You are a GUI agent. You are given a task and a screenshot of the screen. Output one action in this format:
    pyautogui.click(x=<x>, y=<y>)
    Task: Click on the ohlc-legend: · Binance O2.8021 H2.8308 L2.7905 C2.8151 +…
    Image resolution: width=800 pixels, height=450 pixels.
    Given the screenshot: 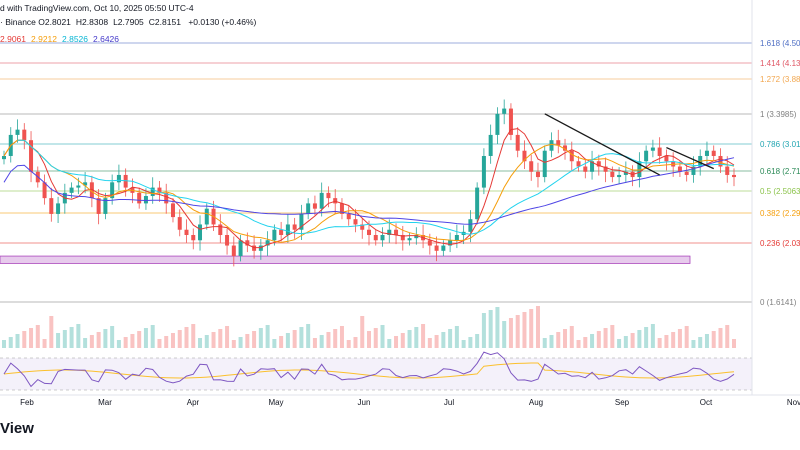 What is the action you would take?
    pyautogui.click(x=128, y=22)
    